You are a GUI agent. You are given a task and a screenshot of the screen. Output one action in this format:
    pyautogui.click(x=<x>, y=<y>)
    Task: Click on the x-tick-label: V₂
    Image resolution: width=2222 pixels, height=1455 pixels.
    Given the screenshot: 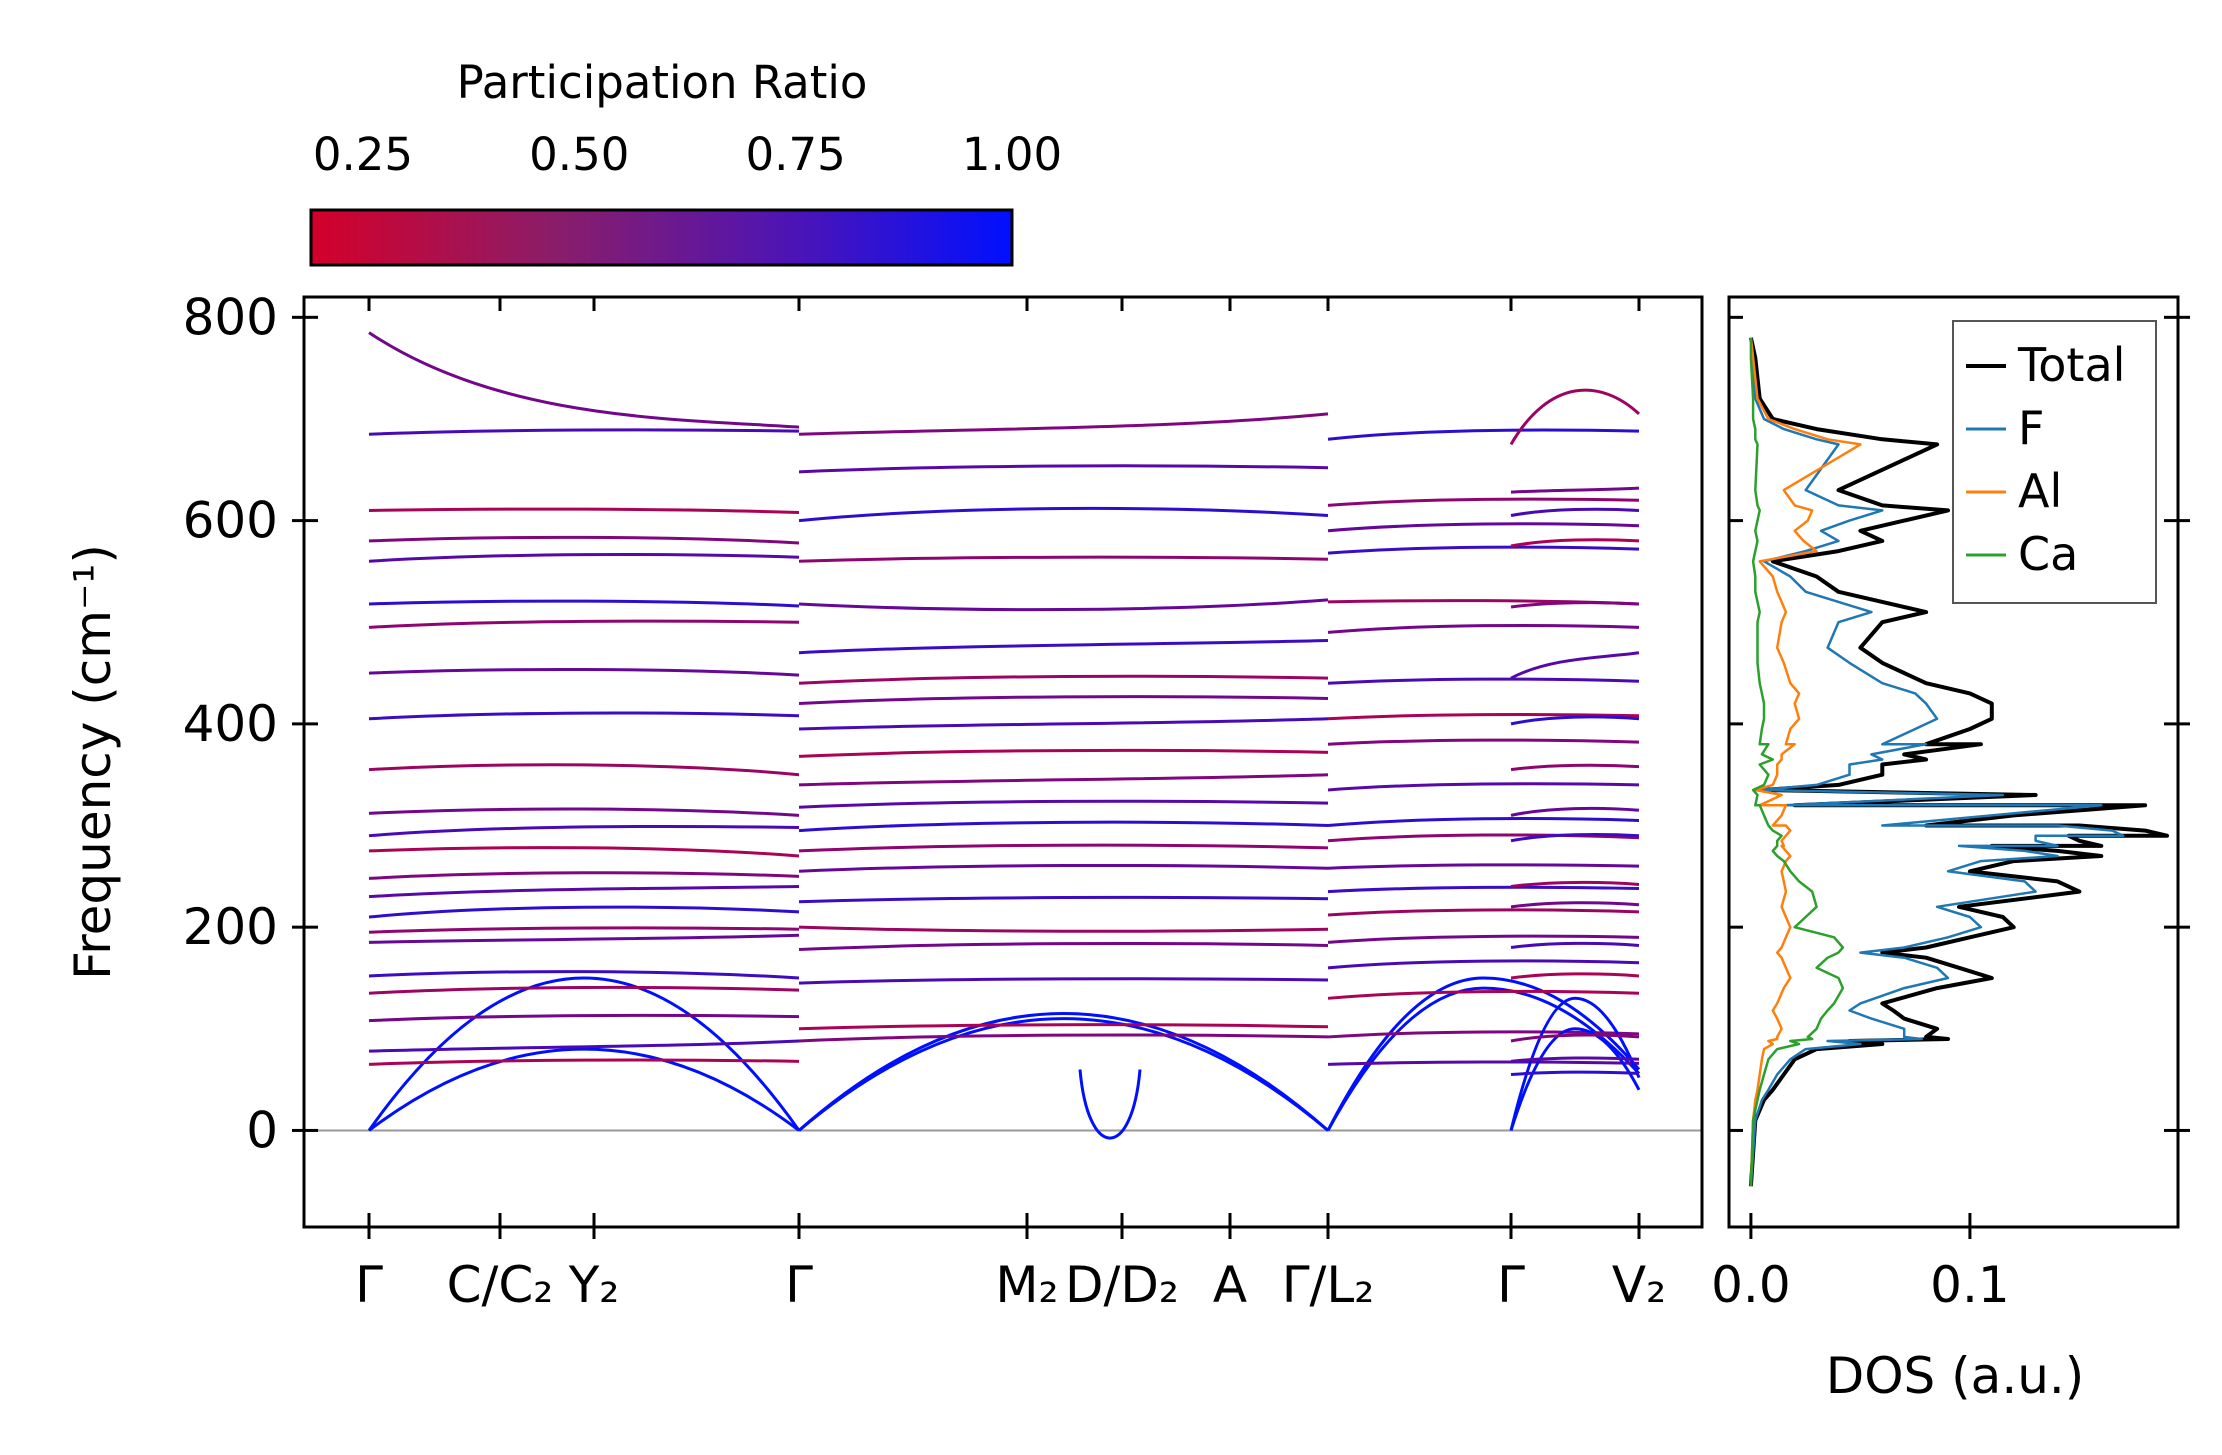 What is the action you would take?
    pyautogui.click(x=1639, y=1285)
    